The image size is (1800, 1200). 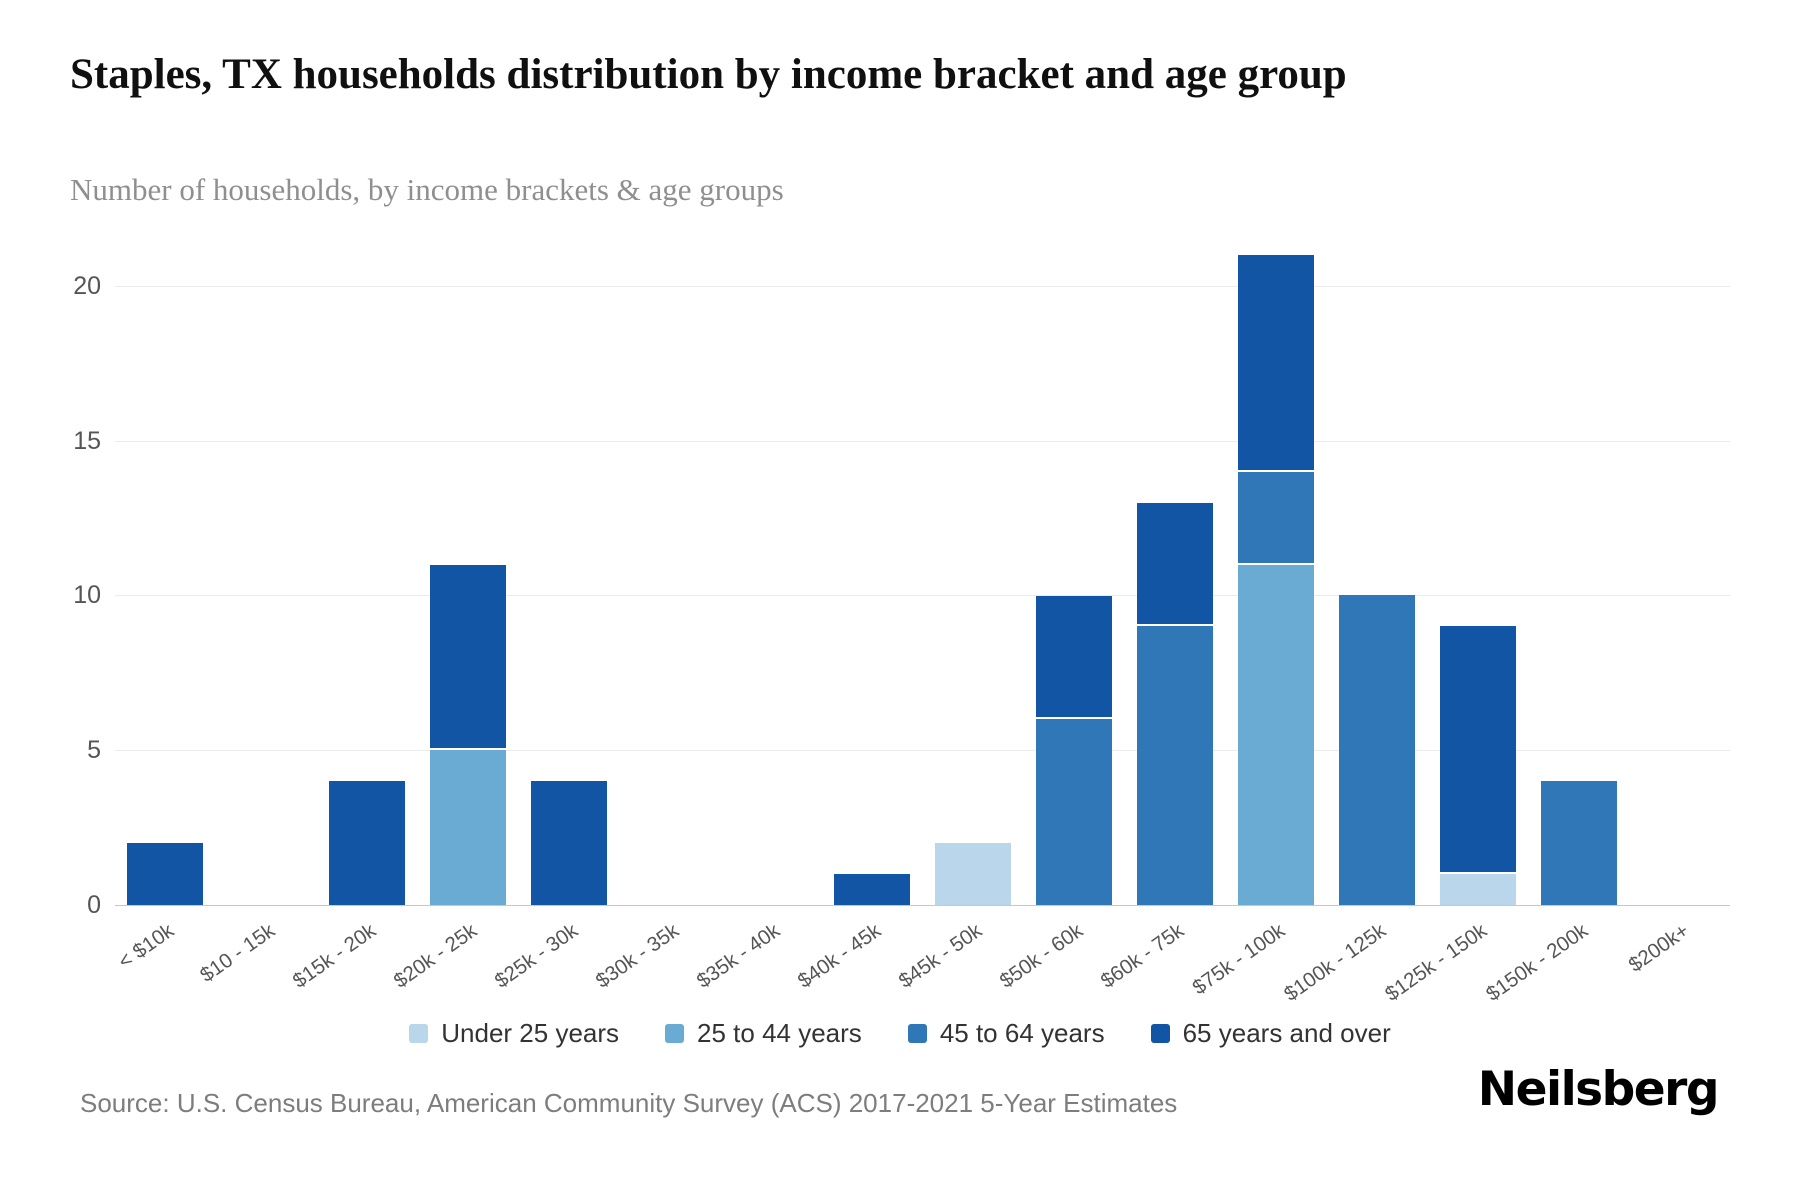 What do you see at coordinates (872, 889) in the screenshot?
I see `bar-segment-65-years-and-over-40k-45k` at bounding box center [872, 889].